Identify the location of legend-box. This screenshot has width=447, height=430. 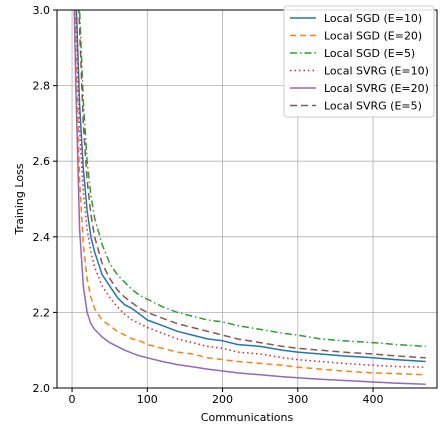
(359, 61).